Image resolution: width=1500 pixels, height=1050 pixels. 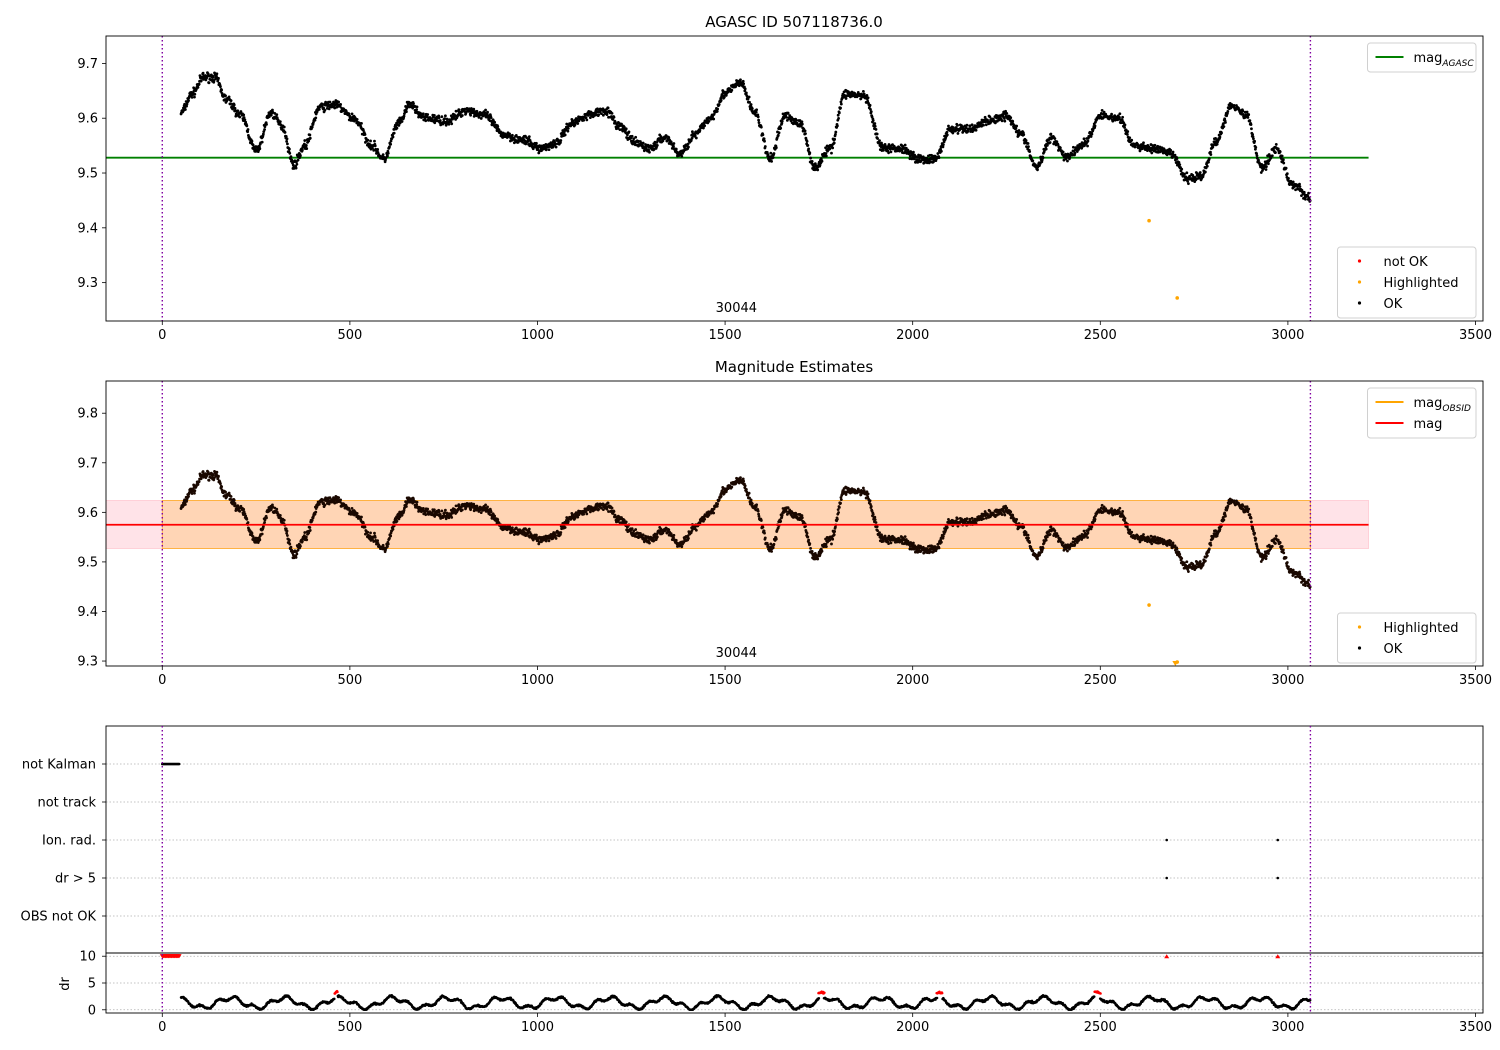 I want to click on x-tick-label: 1500, so click(x=725, y=680).